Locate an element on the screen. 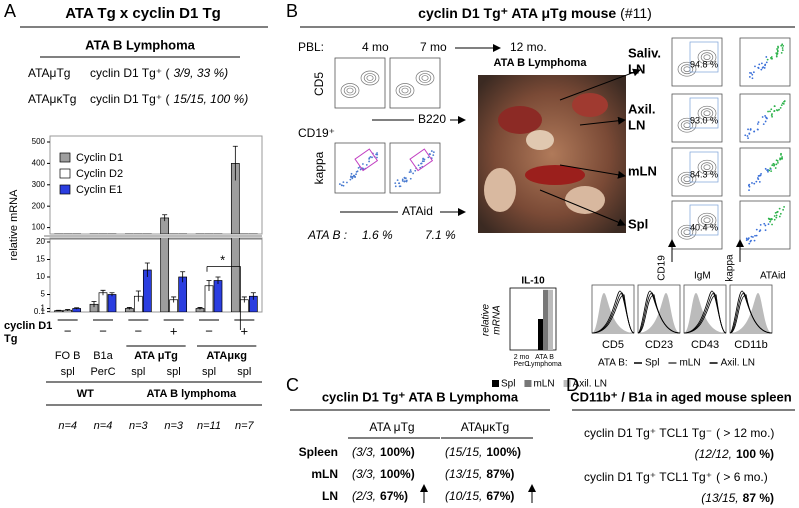  cohort: ATA B lymphoma is located at coordinates (192, 394).